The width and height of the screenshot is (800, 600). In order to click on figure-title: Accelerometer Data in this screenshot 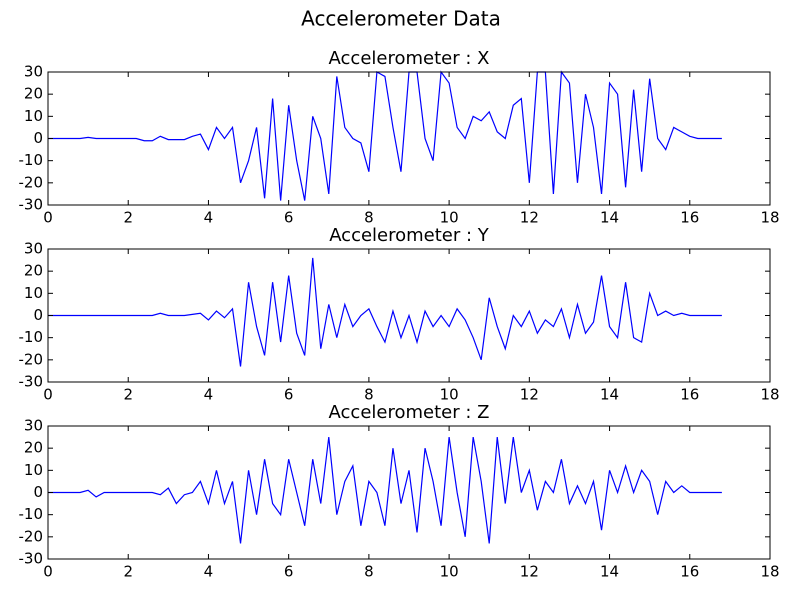, I will do `click(401, 19)`.